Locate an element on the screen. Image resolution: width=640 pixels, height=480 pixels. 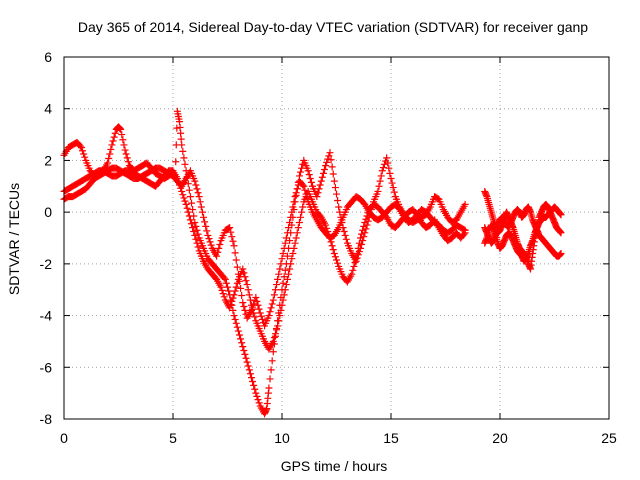
x-tick-label: 20 is located at coordinates (500, 438).